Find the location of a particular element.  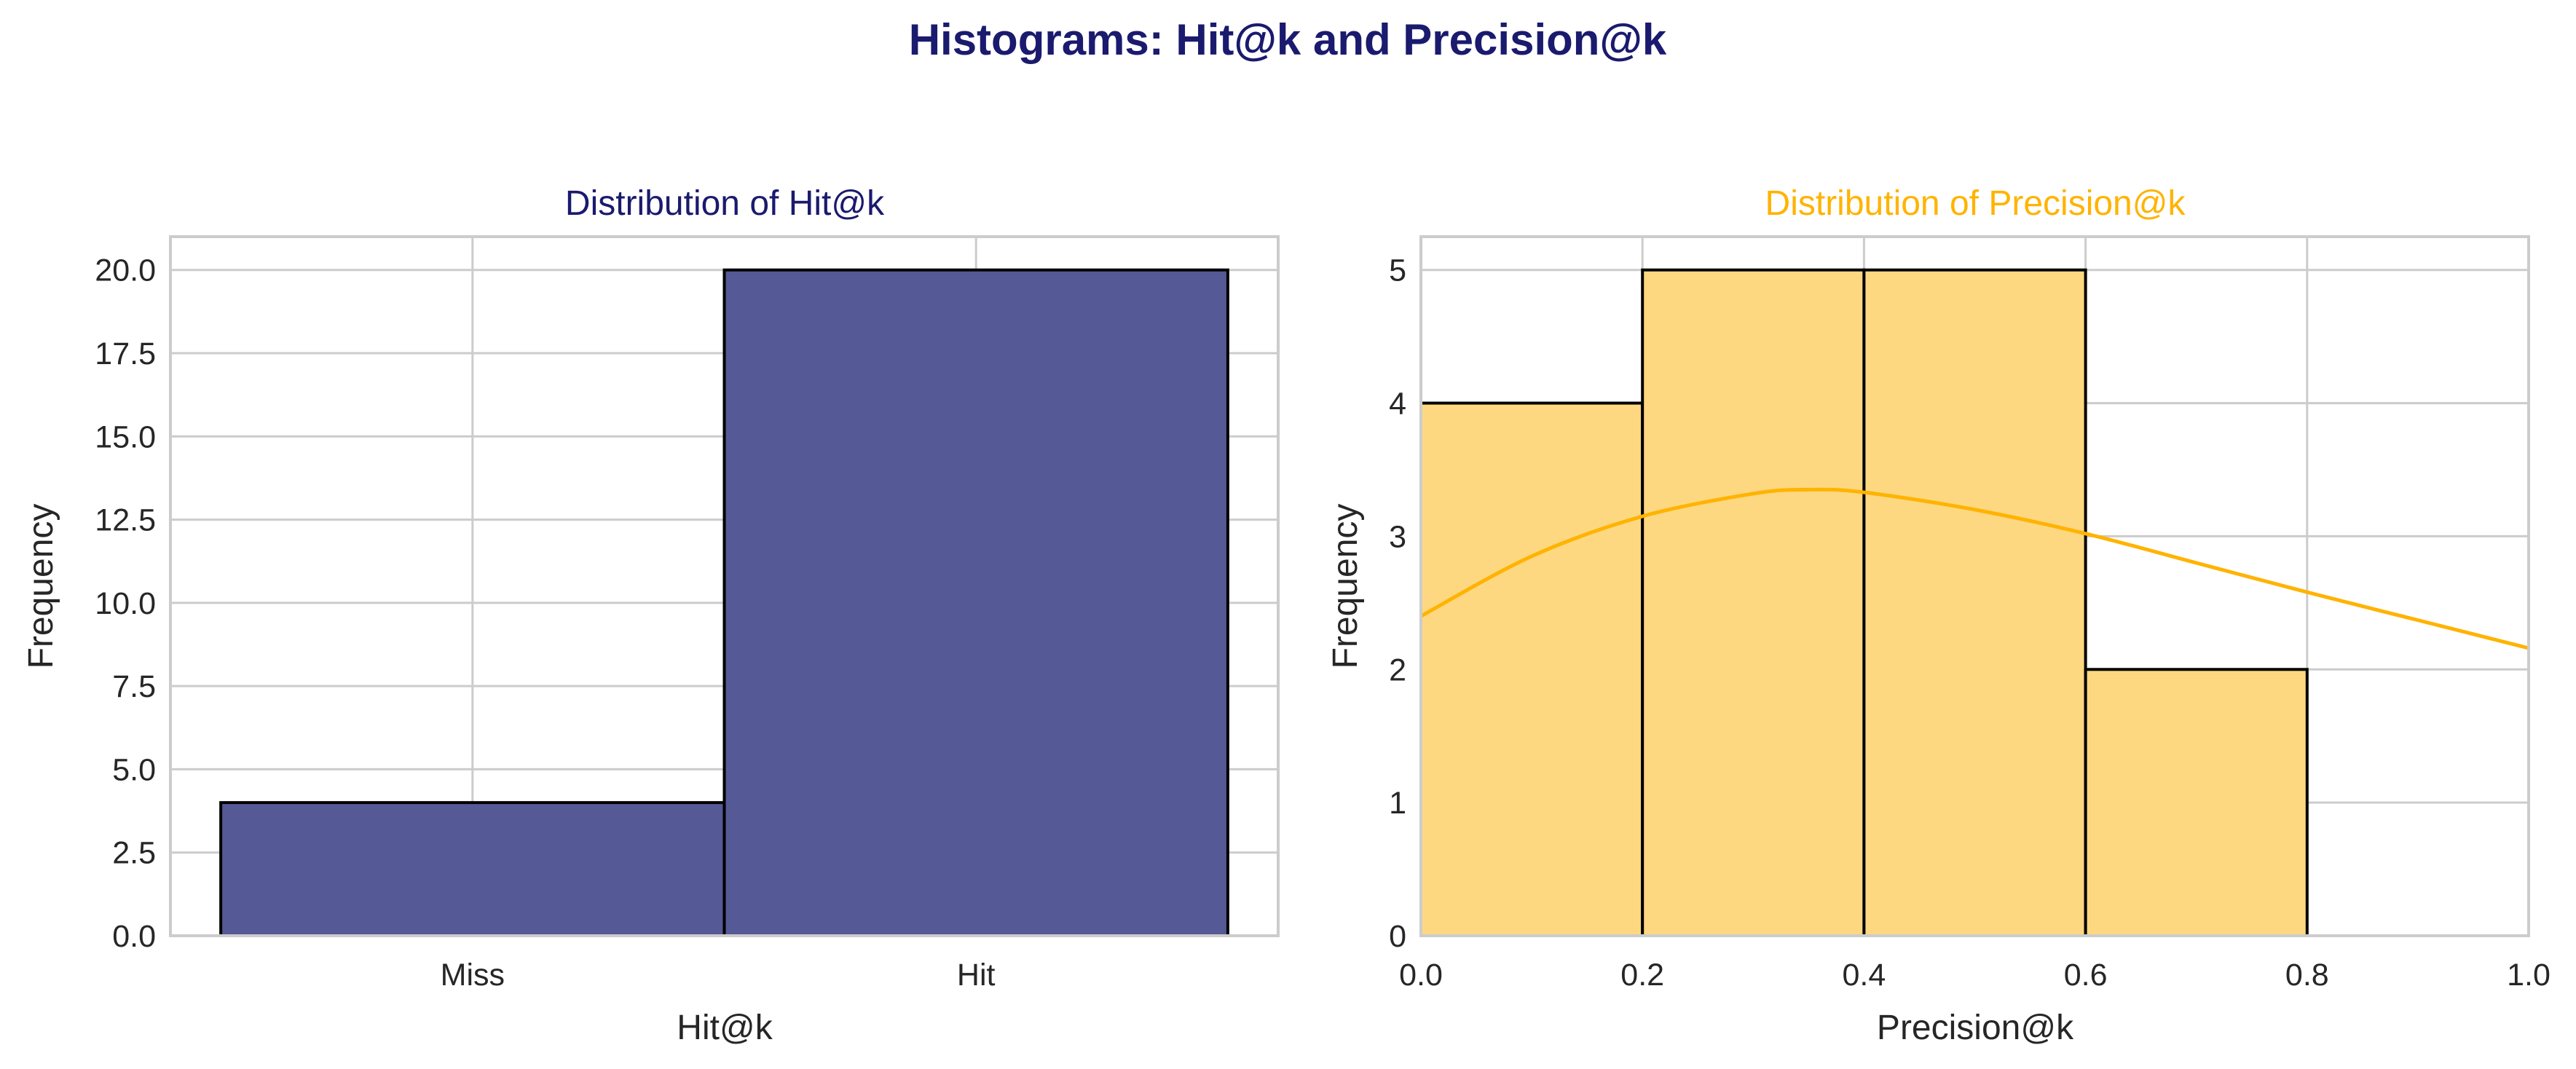

hit-x-tick-label: Hit is located at coordinates (976, 975).